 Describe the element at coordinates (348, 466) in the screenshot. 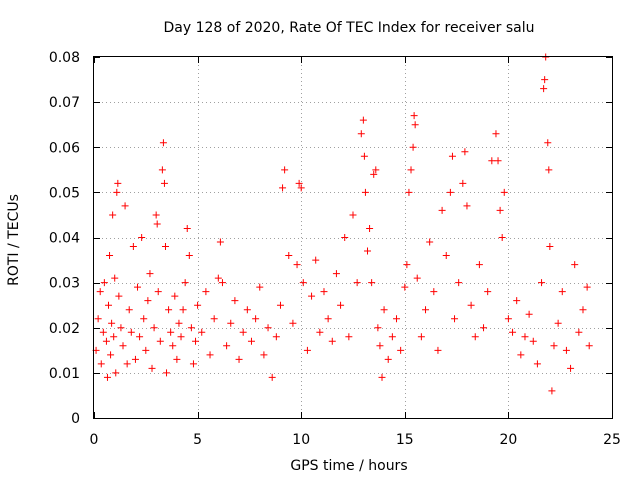

I see `x-axis-label: GPS time / hours` at that location.